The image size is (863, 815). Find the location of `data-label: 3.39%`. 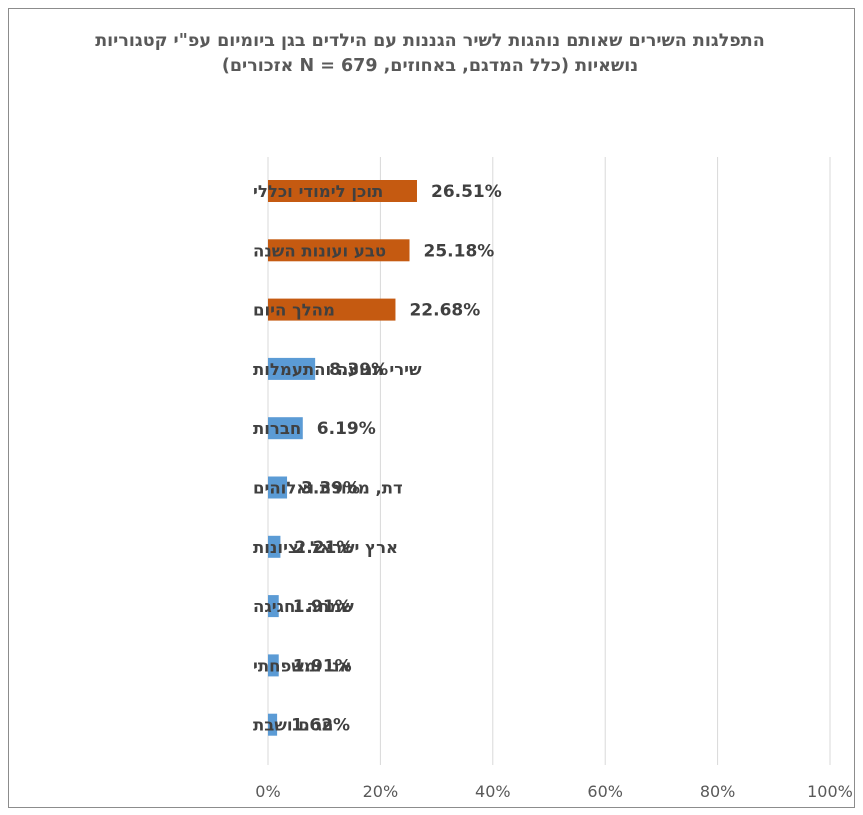

data-label: 3.39% is located at coordinates (330, 489).